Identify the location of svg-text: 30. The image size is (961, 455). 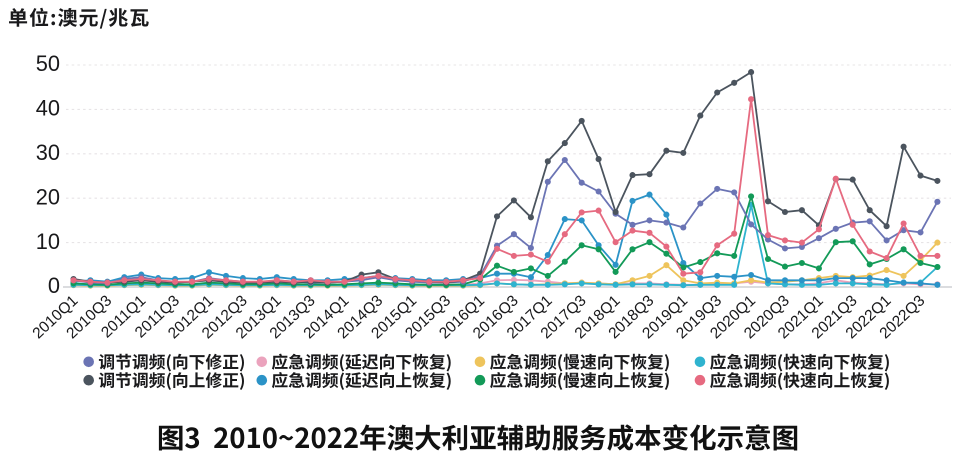
(48, 152).